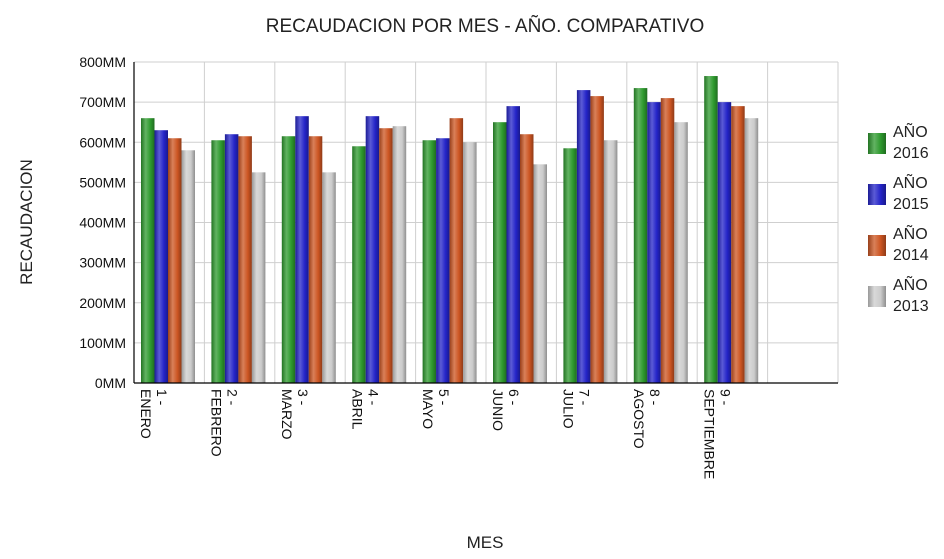 The image size is (944, 559). Describe the element at coordinates (485, 26) in the screenshot. I see `chart-title: RECAUDACION POR MES - AÑO. COMPARATIVO` at that location.